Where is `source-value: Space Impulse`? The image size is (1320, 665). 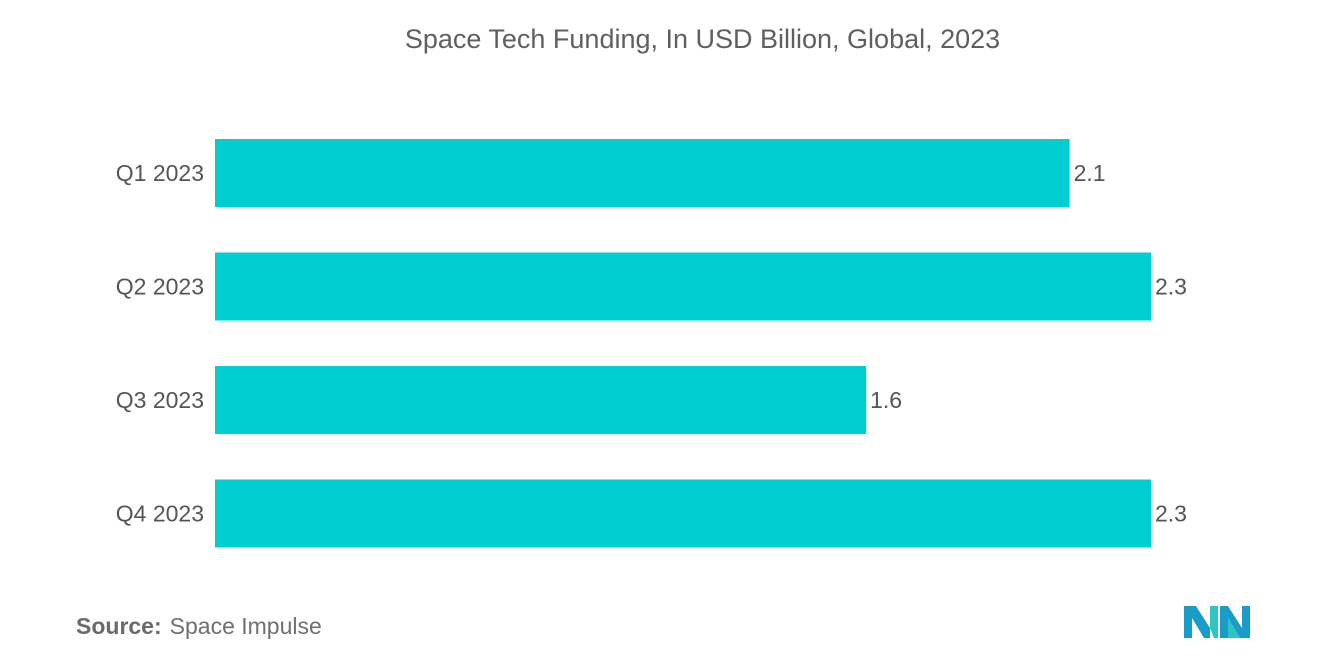
source-value: Space Impulse is located at coordinates (245, 626).